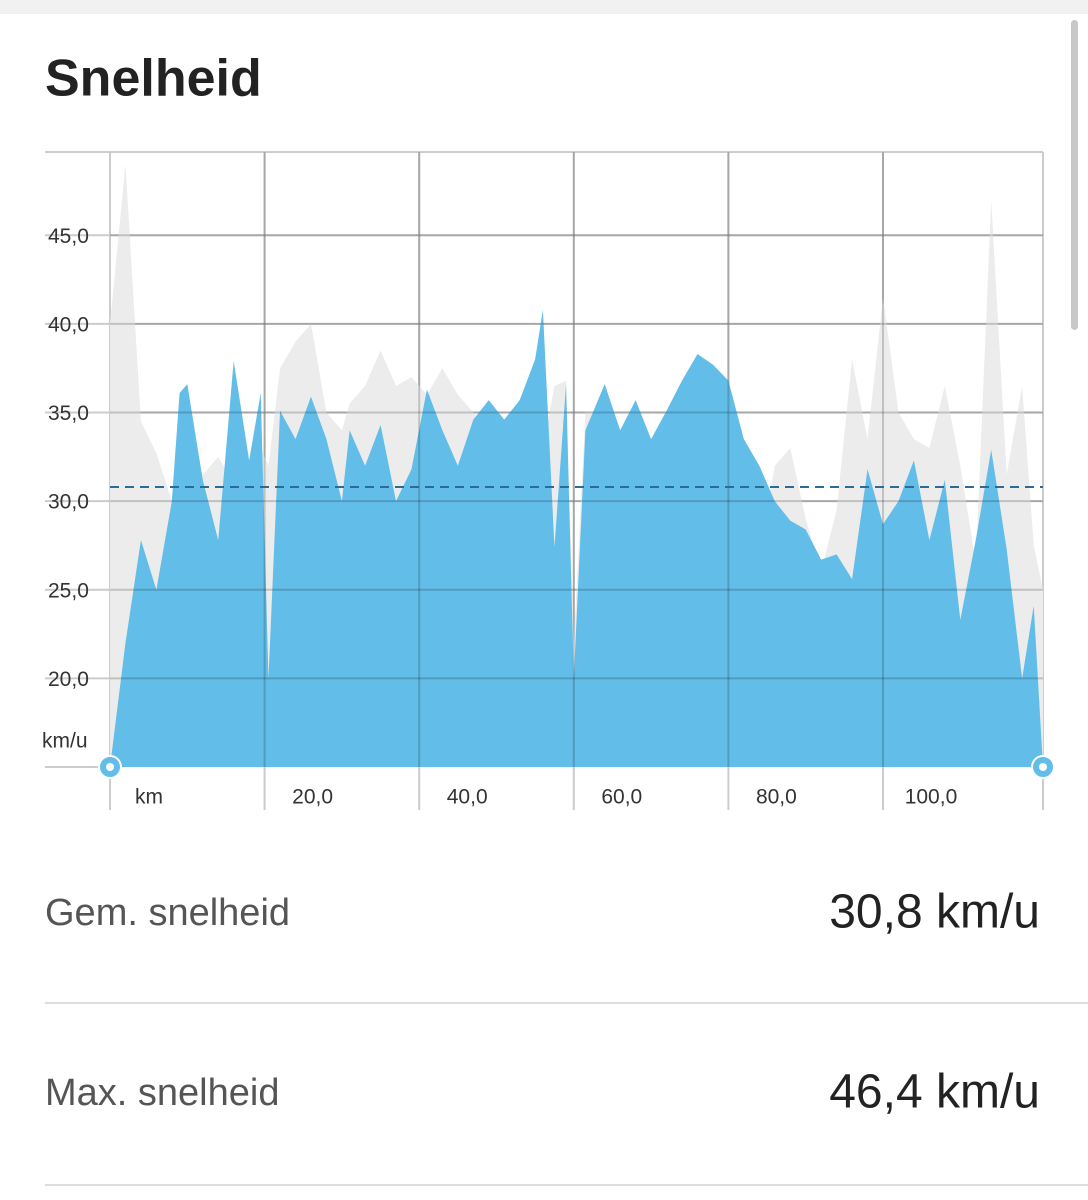 This screenshot has width=1088, height=1200. Describe the element at coordinates (467, 797) in the screenshot. I see `x-tick-label: 40,0` at that location.